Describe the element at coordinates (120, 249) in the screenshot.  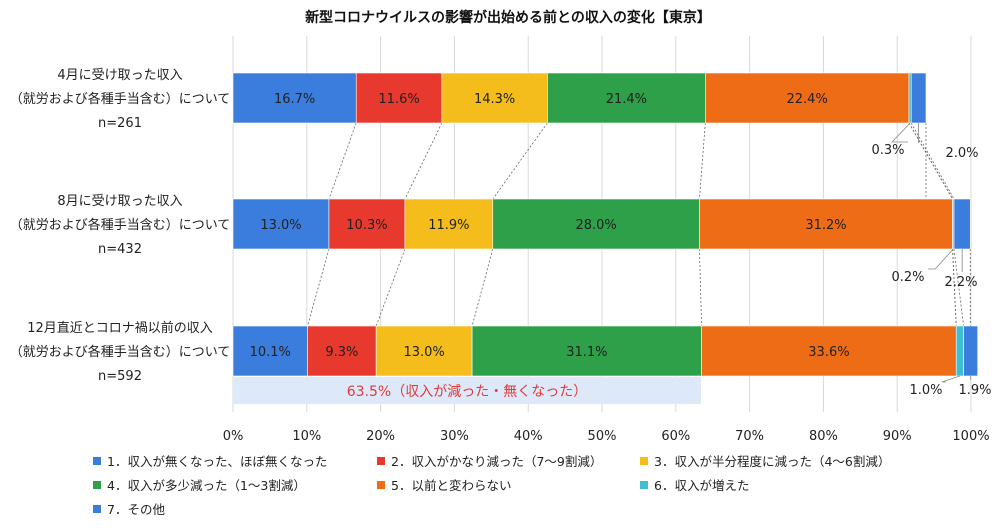
I see `category-label: n=432` at that location.